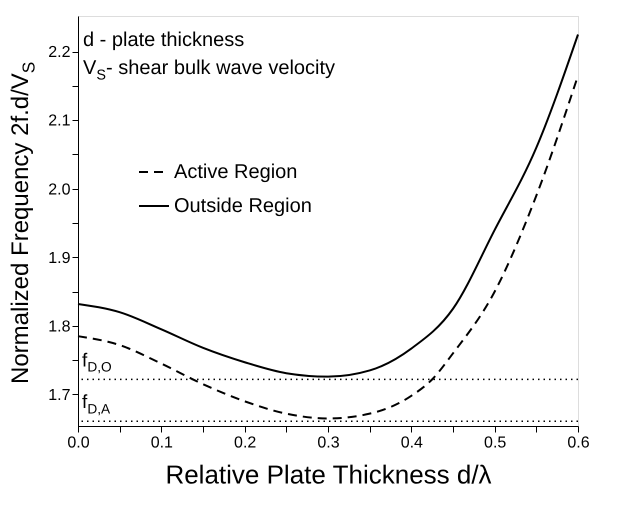  I want to click on x-tick-label: 0.4, so click(412, 443).